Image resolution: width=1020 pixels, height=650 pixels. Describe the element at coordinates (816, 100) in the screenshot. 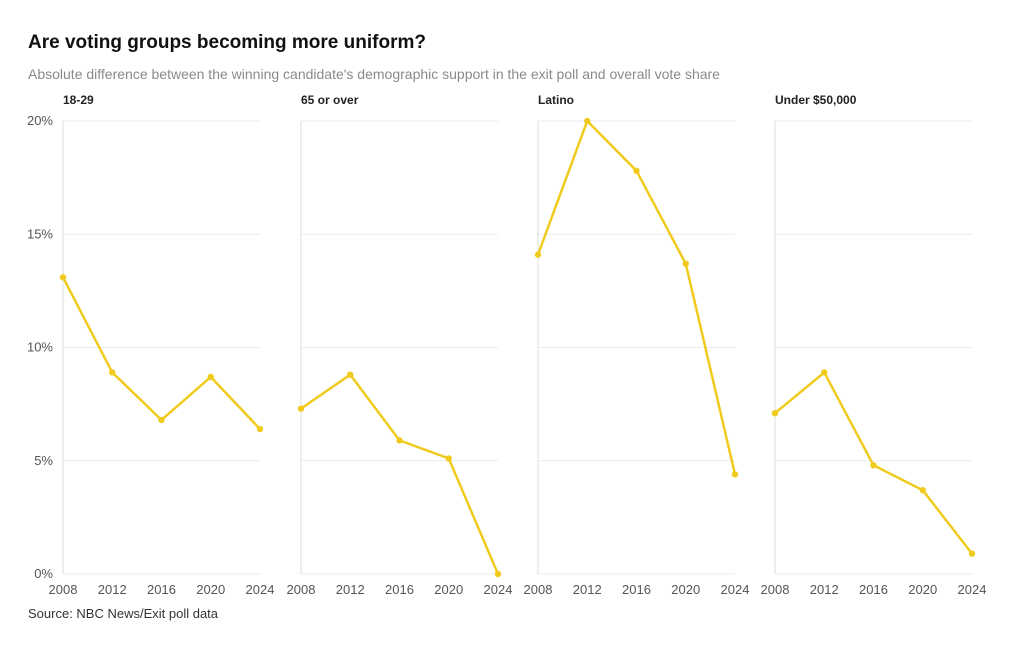

I see `panel-title: Under $50,000` at that location.